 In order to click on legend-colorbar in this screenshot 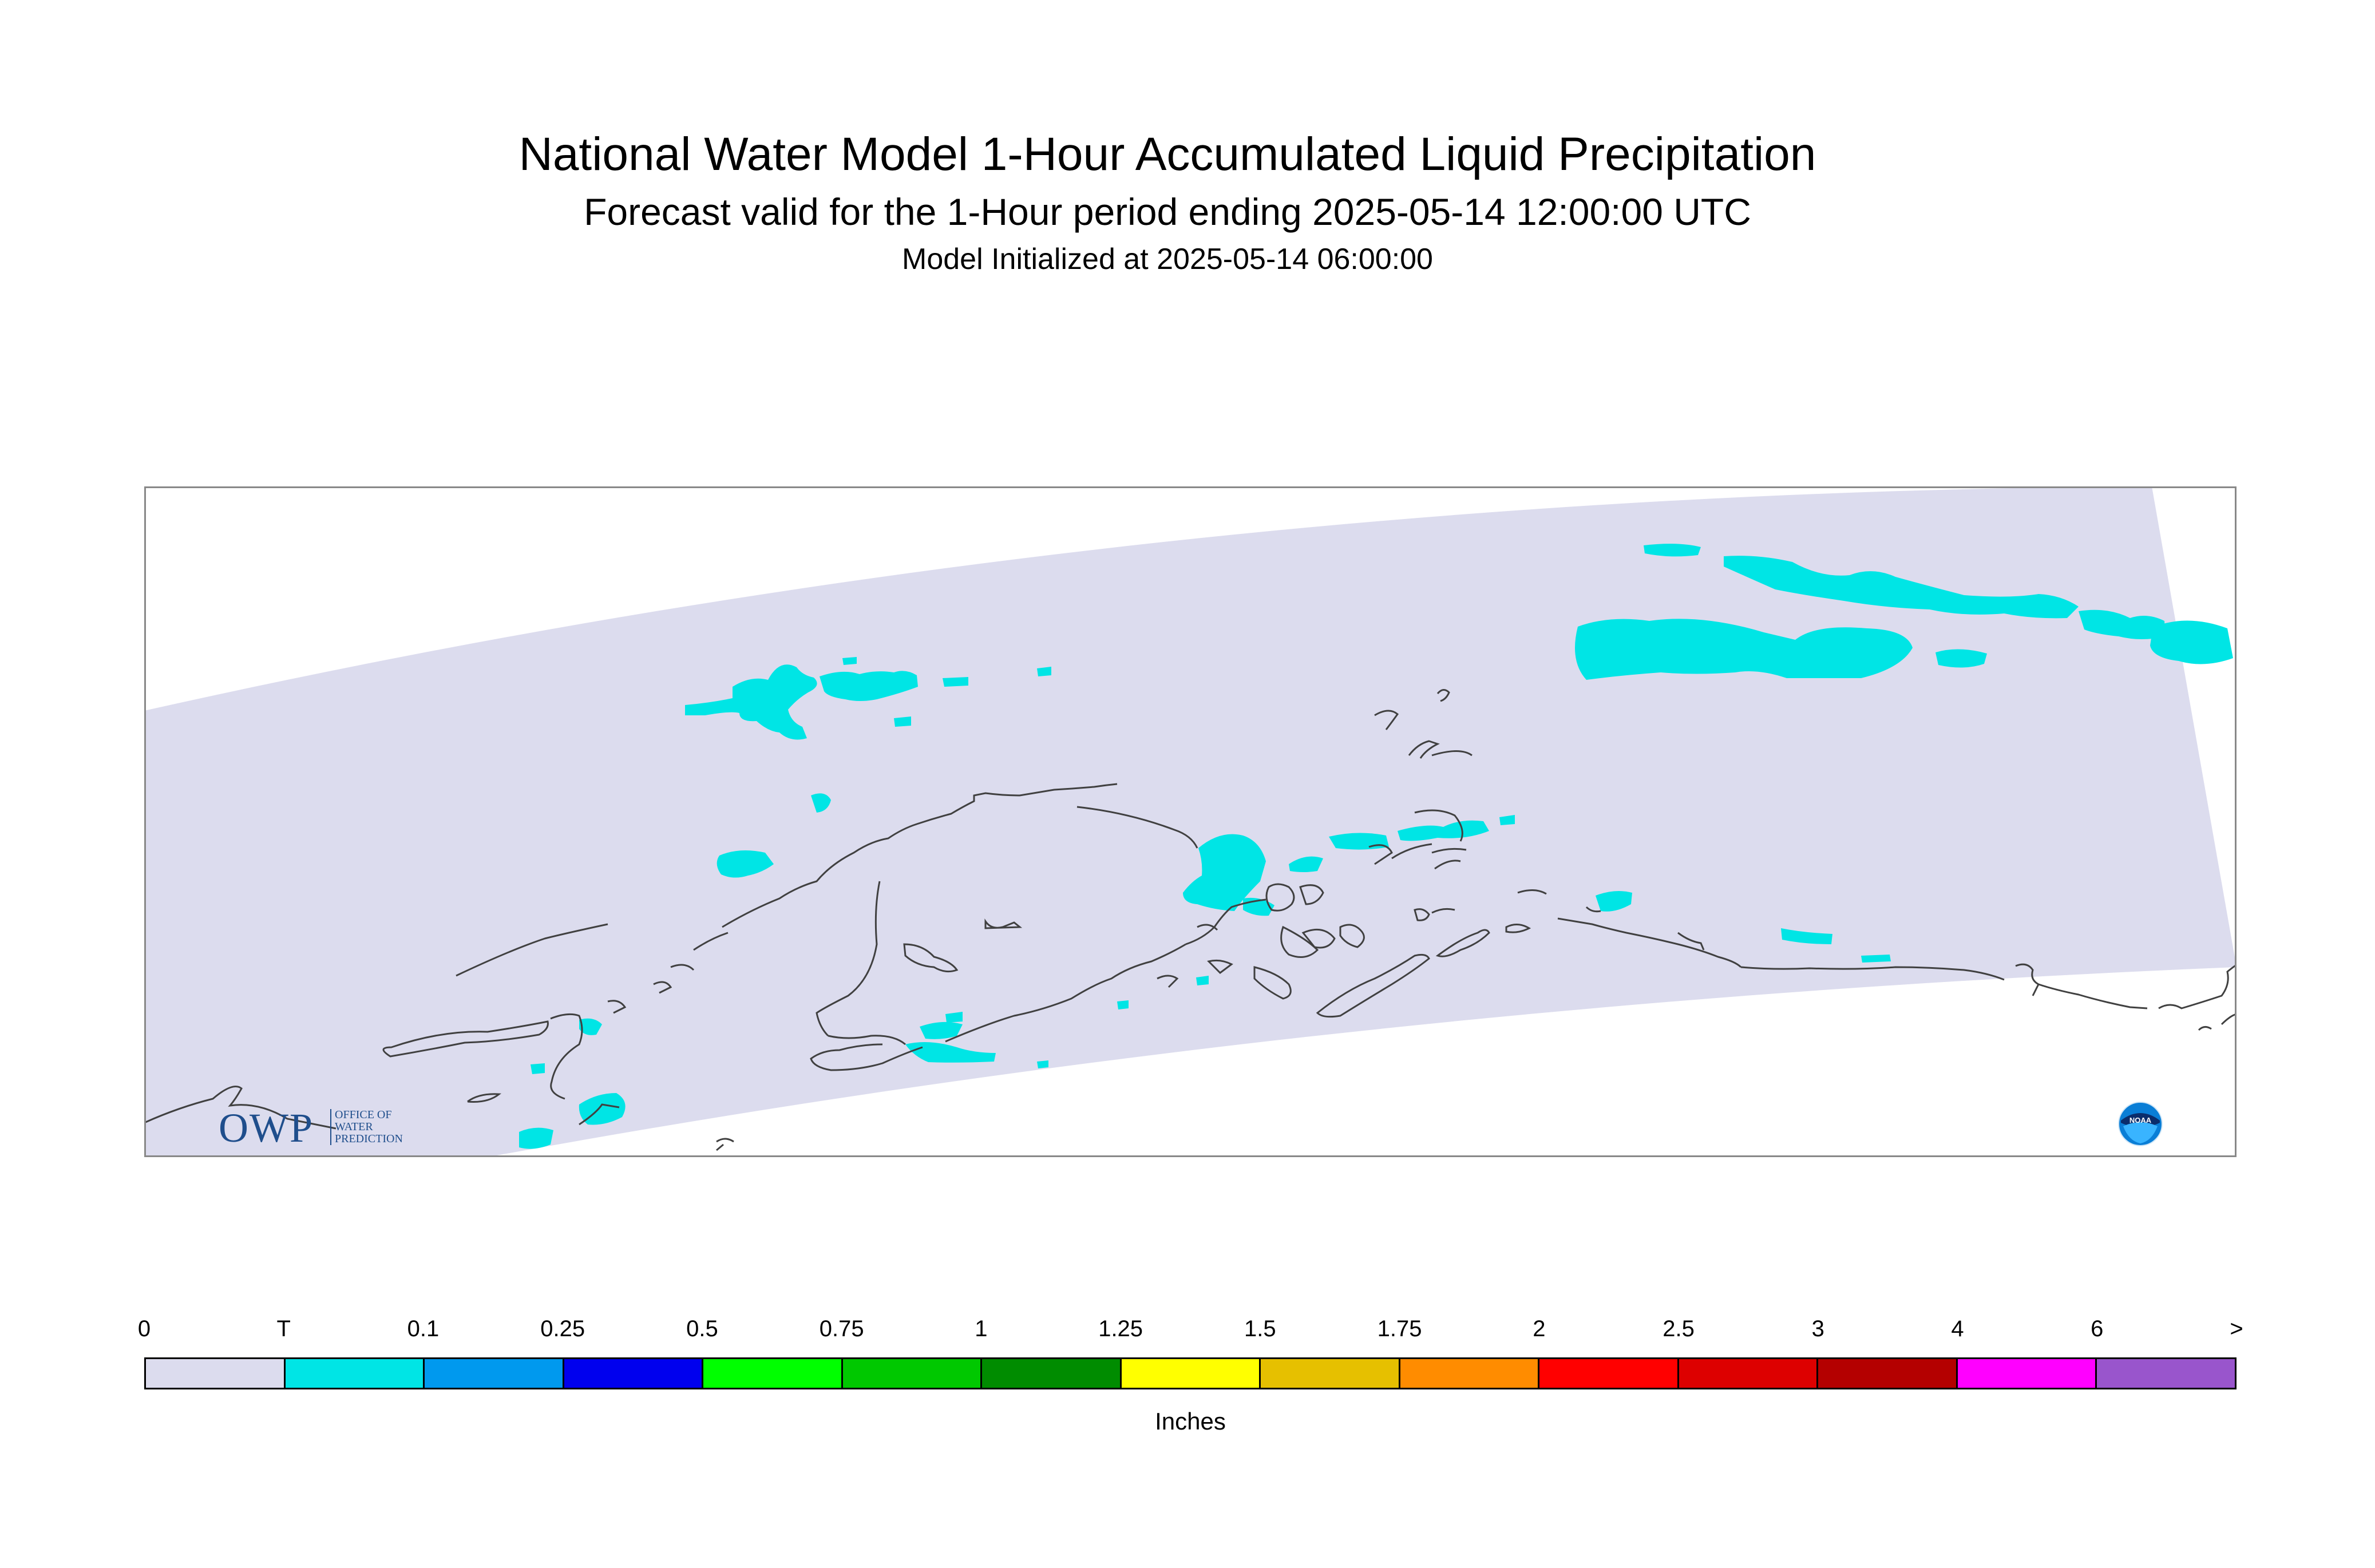, I will do `click(1190, 1373)`.